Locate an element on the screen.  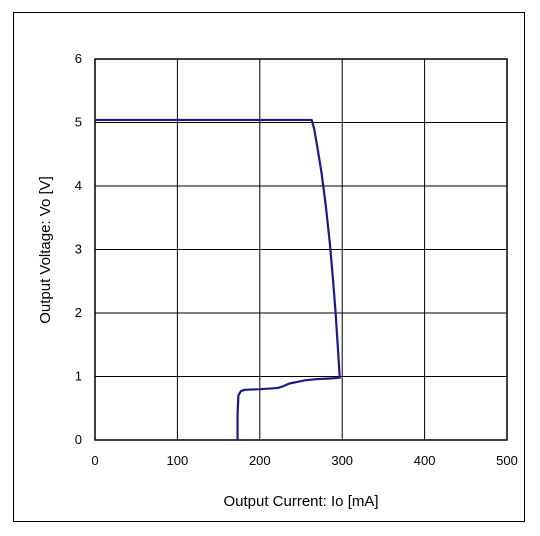
x-tick-labels: 0 100 200 300 400 500 is located at coordinates (304, 460).